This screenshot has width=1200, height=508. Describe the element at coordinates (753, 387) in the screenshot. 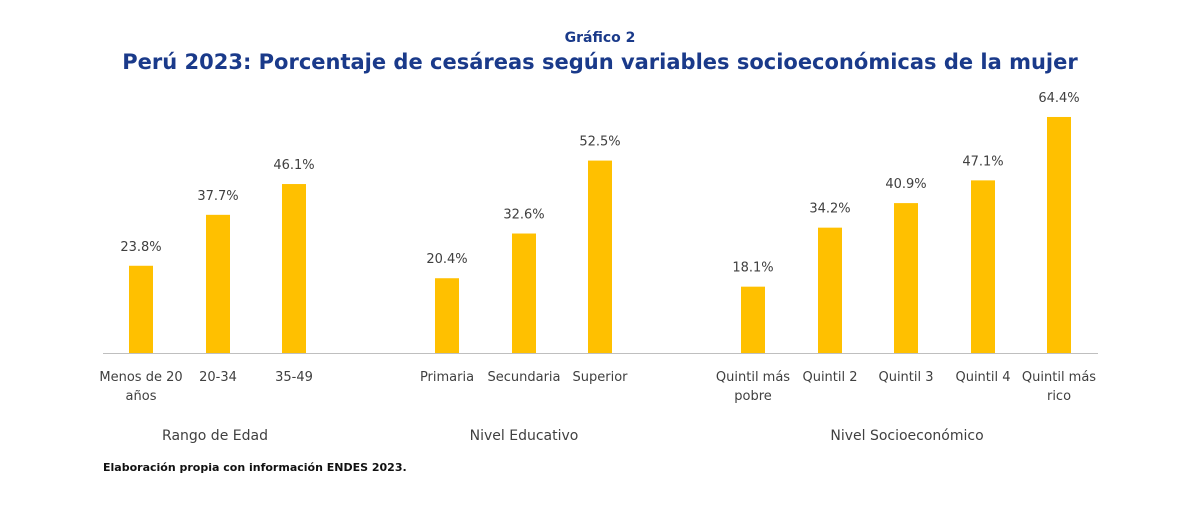

I see `category-label: Quintil más pobre` at that location.